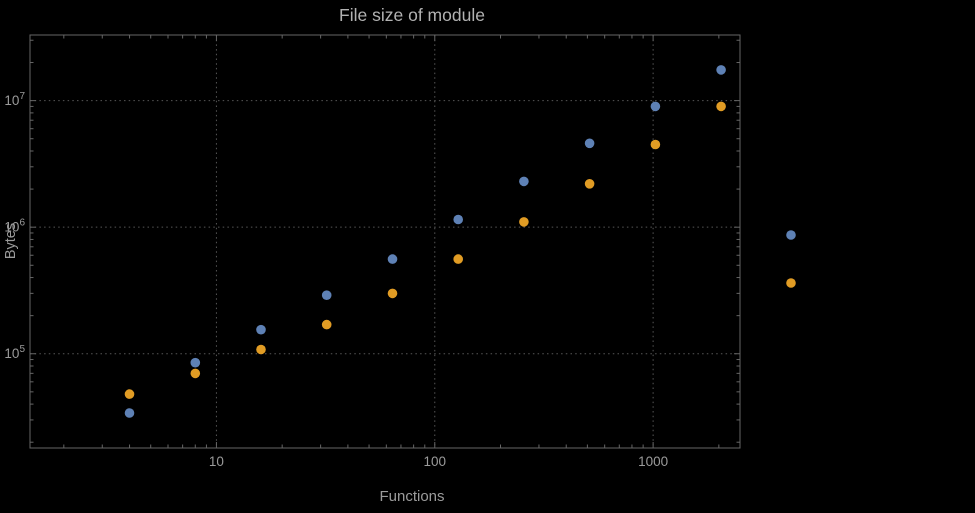  What do you see at coordinates (412, 496) in the screenshot?
I see `x-axis-label: Functions` at bounding box center [412, 496].